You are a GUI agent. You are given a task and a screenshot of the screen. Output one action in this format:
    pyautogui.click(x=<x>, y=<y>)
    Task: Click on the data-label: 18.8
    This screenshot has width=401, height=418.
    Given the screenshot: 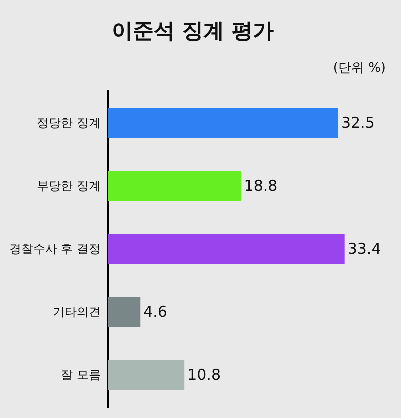 What is the action you would take?
    pyautogui.click(x=261, y=186)
    